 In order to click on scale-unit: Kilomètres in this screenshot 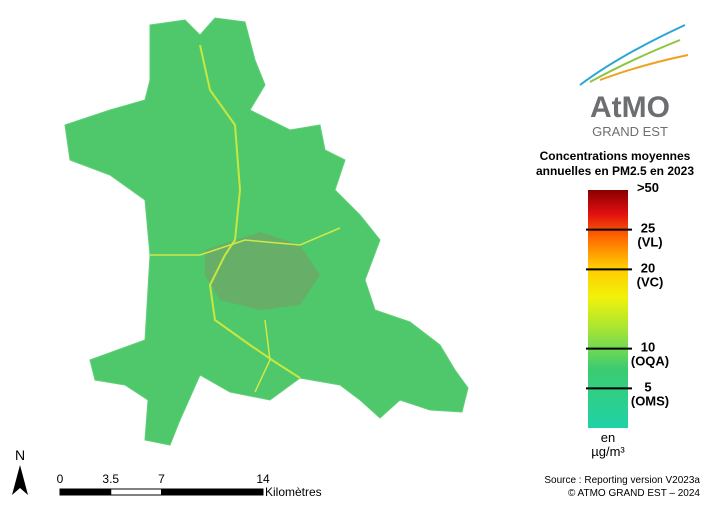, I will do `click(293, 492)`.